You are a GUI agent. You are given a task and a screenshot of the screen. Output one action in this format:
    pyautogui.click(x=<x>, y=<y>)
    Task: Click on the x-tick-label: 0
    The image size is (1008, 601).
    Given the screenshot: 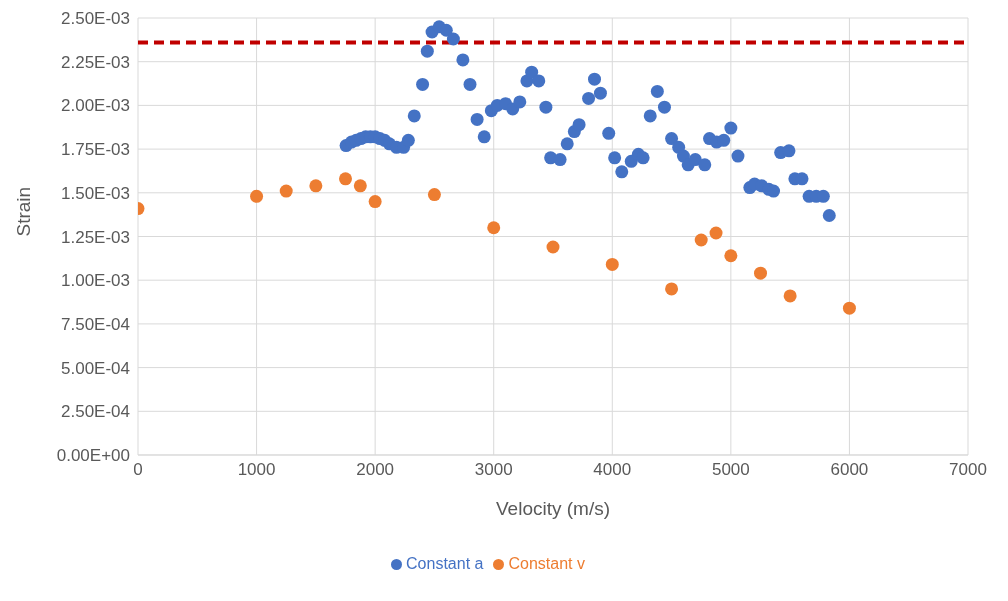 What is the action you would take?
    pyautogui.click(x=138, y=470)
    